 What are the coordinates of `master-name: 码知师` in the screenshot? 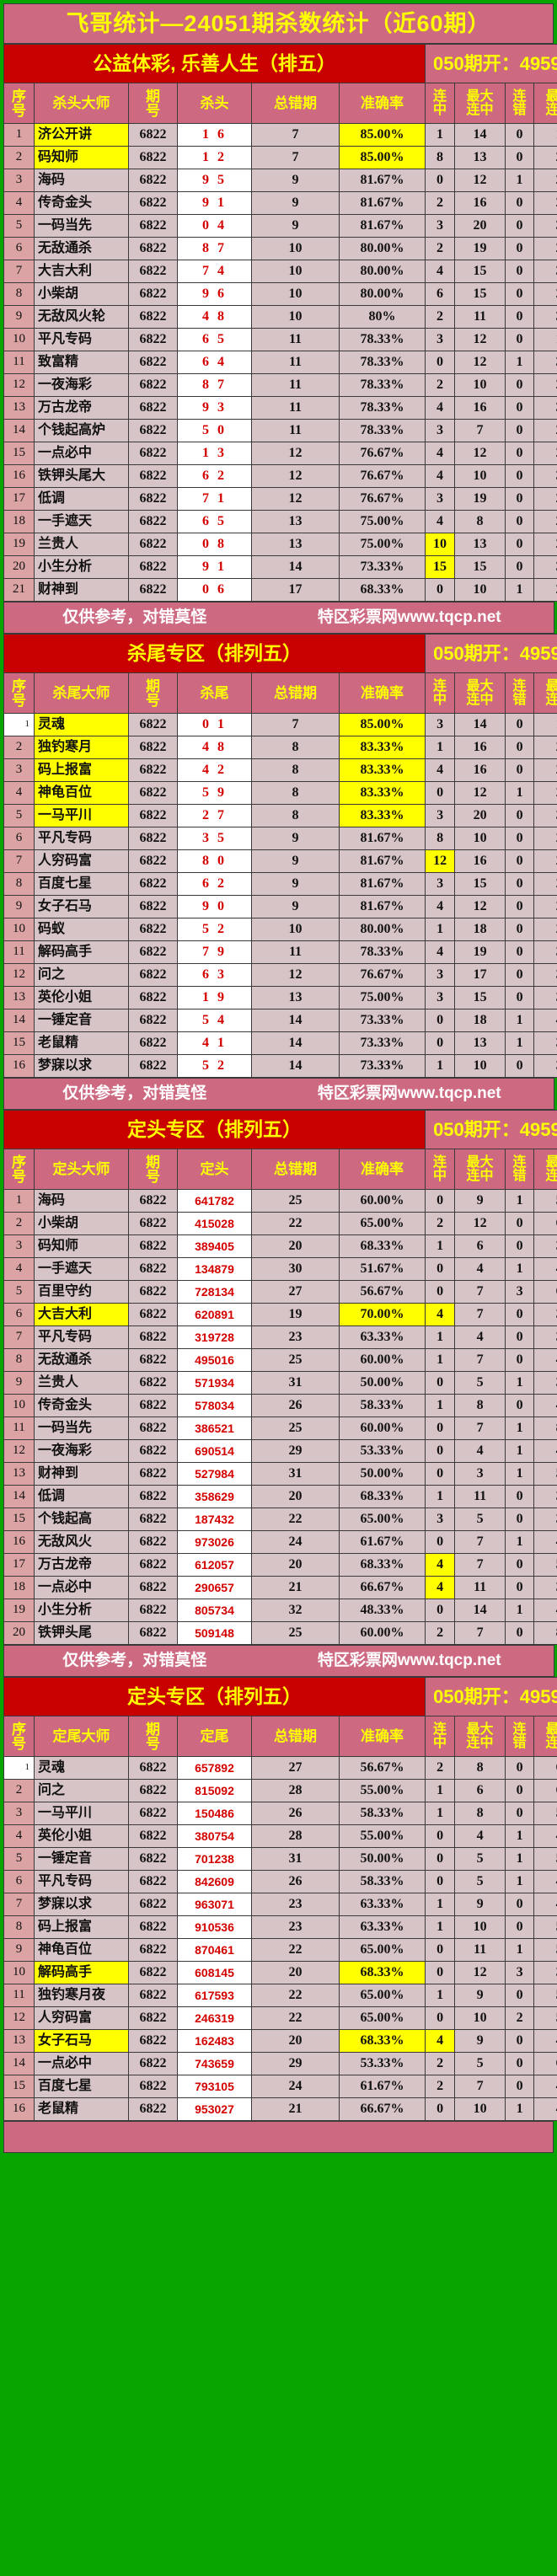 It's located at (81, 157).